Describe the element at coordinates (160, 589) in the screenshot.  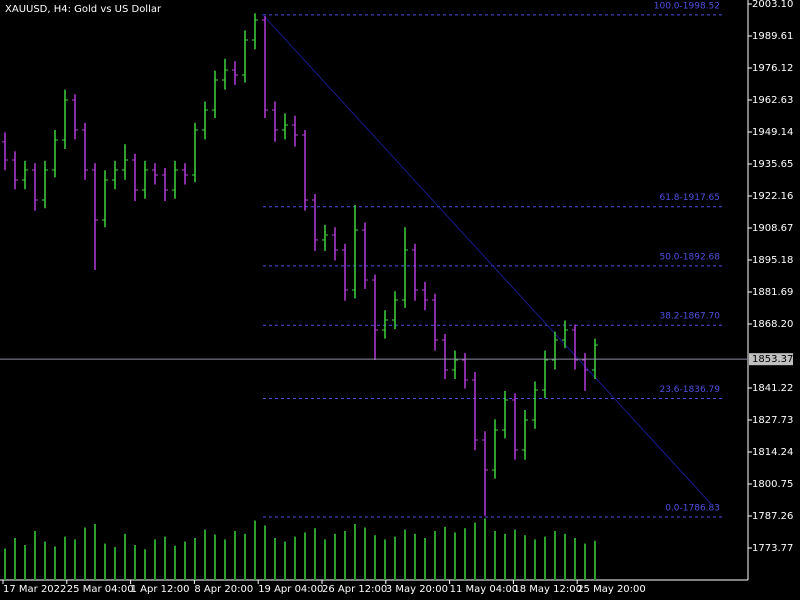
I see `x-tick-label: 1 Apr 12:00` at that location.